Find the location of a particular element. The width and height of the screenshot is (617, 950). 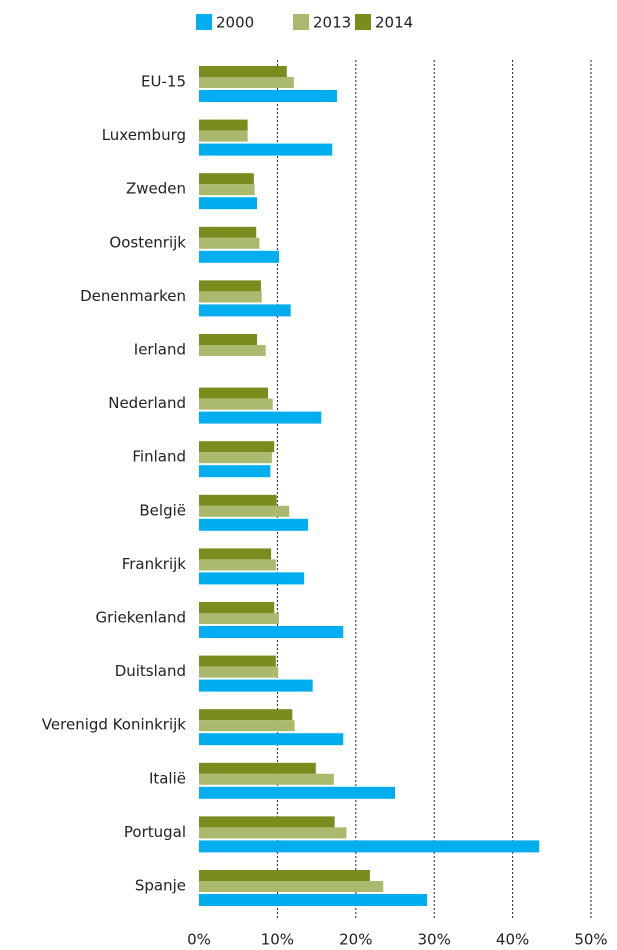

y-tick-label: Denenmarken is located at coordinates (133, 296).